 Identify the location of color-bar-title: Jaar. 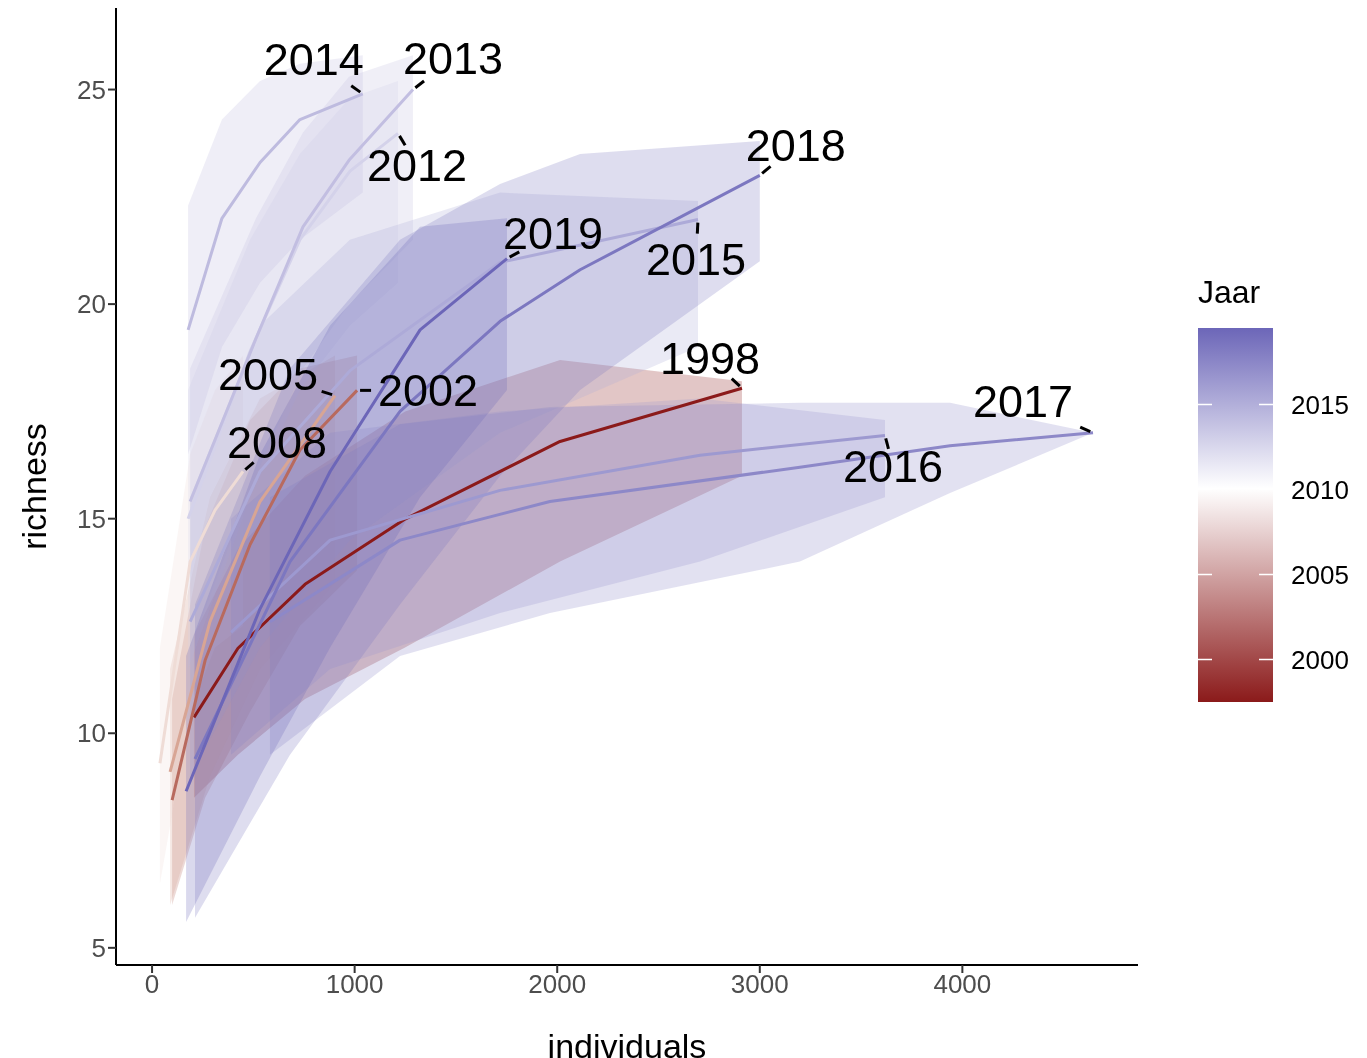
(1229, 292).